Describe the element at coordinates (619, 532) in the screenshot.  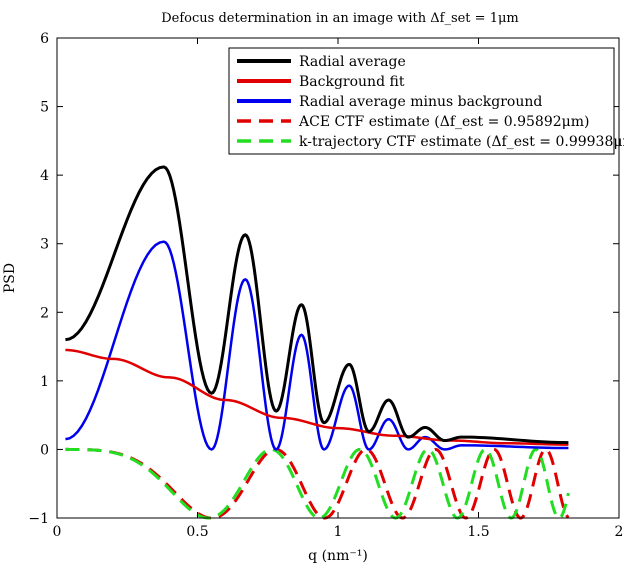
I see `x-tick-label: 2` at that location.